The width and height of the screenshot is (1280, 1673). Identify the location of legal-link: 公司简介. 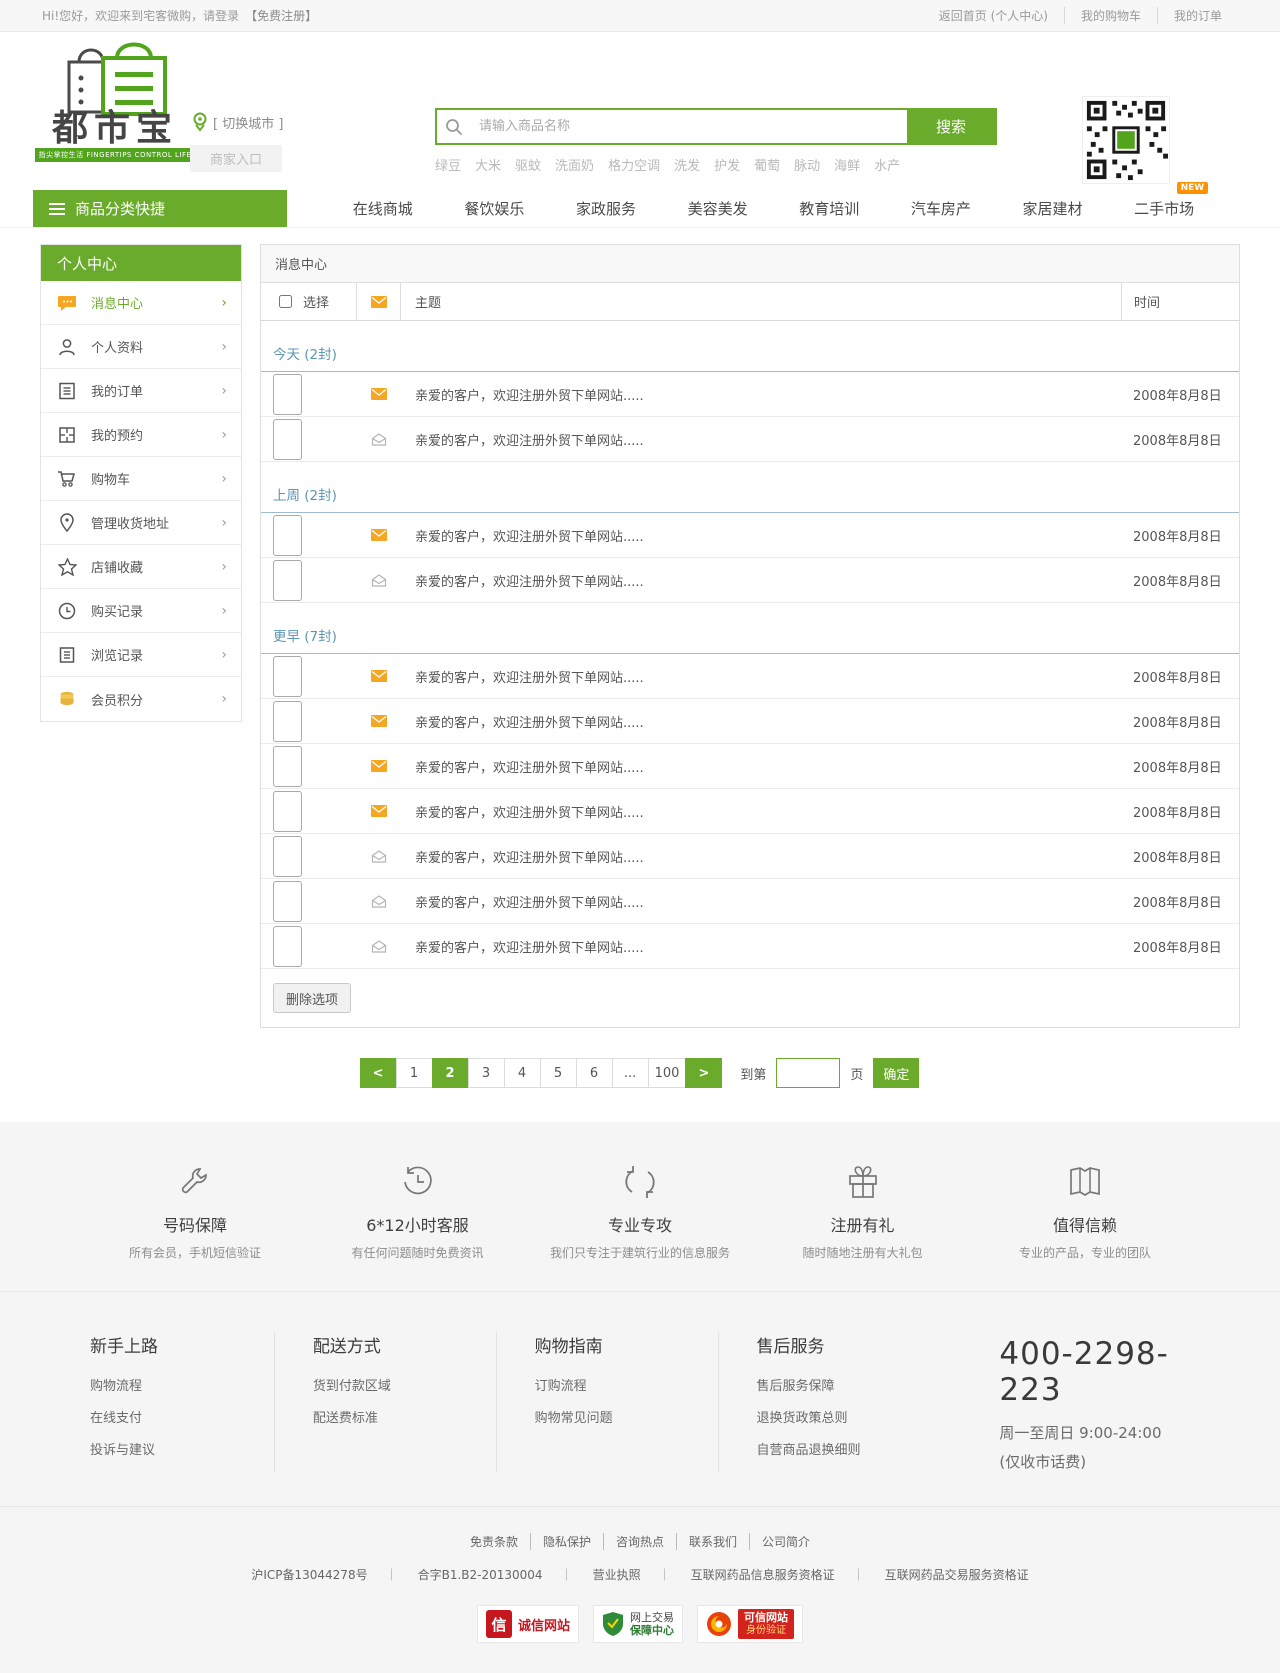
(786, 1542).